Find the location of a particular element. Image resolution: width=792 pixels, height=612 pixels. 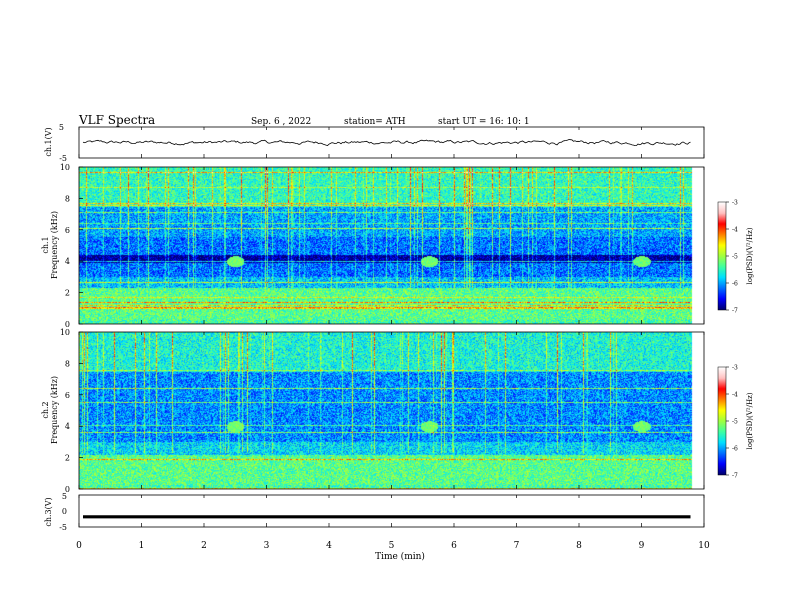

station-label: station= ATH is located at coordinates (375, 122).